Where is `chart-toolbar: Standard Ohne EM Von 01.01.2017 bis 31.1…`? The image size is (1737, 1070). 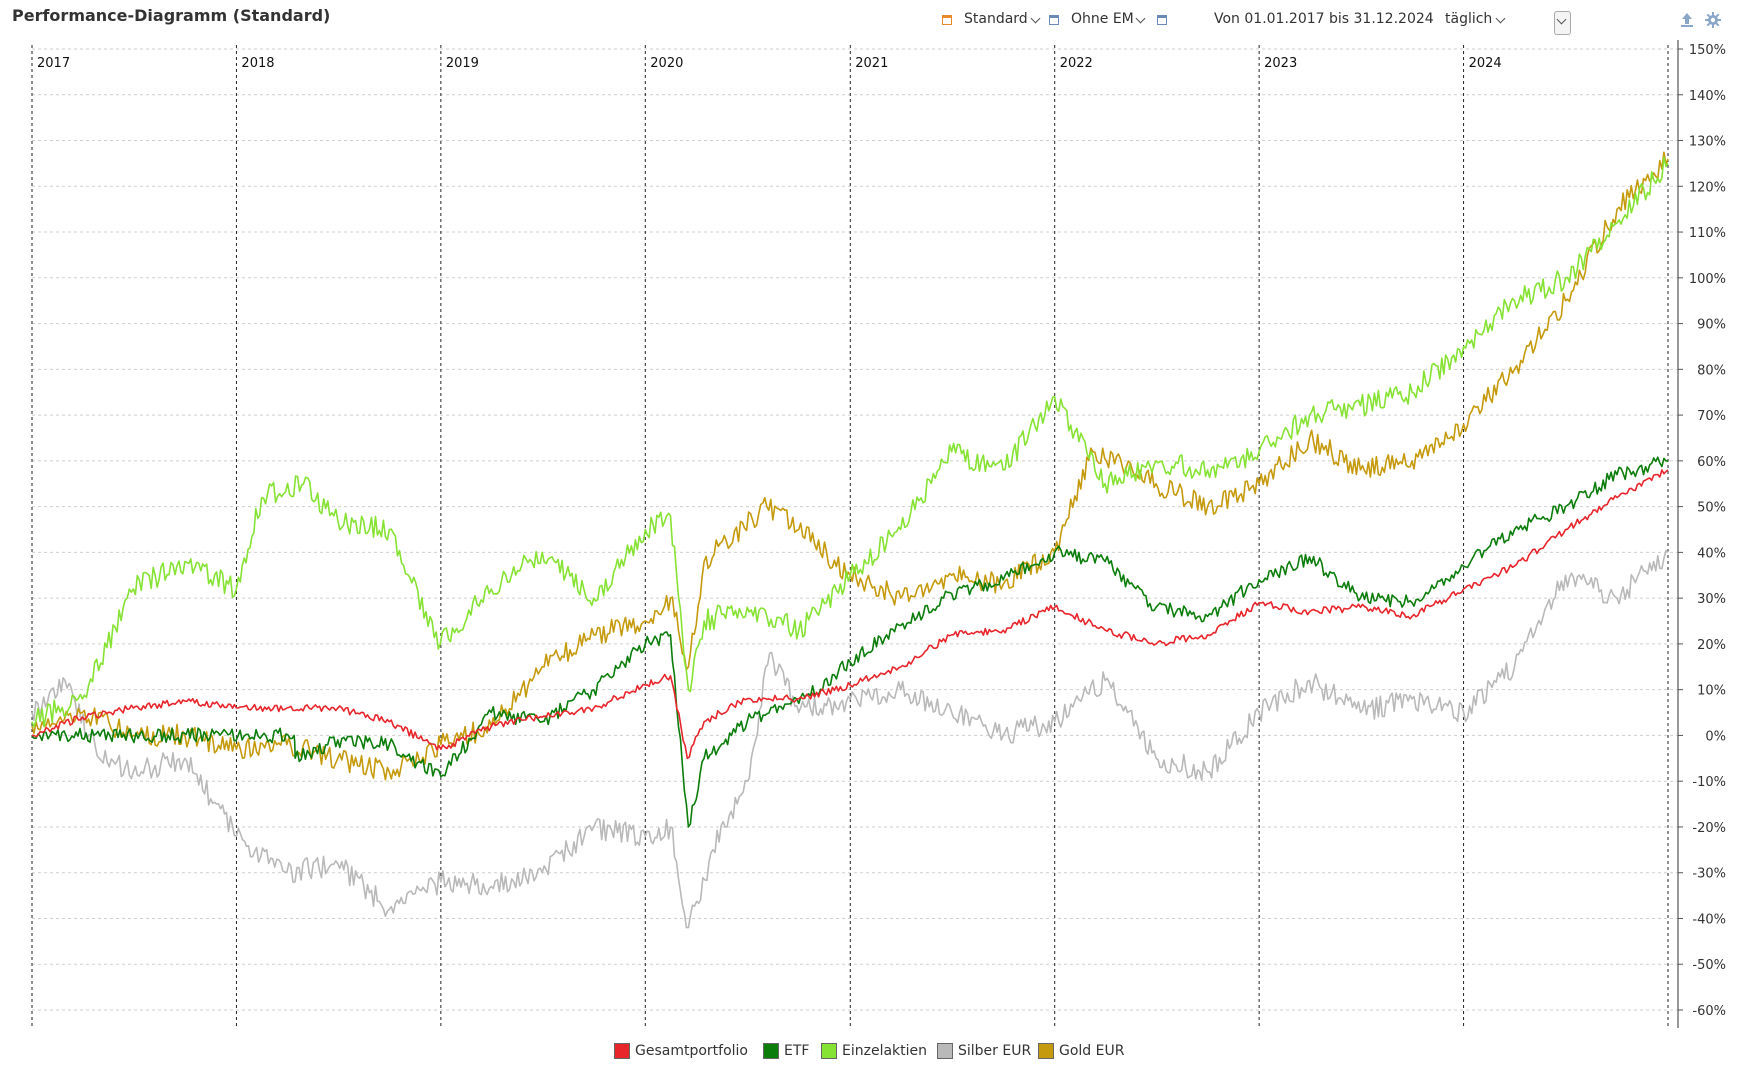
chart-toolbar: Standard Ohne EM Von 01.01.2017 bis 31.1… is located at coordinates (868, 24).